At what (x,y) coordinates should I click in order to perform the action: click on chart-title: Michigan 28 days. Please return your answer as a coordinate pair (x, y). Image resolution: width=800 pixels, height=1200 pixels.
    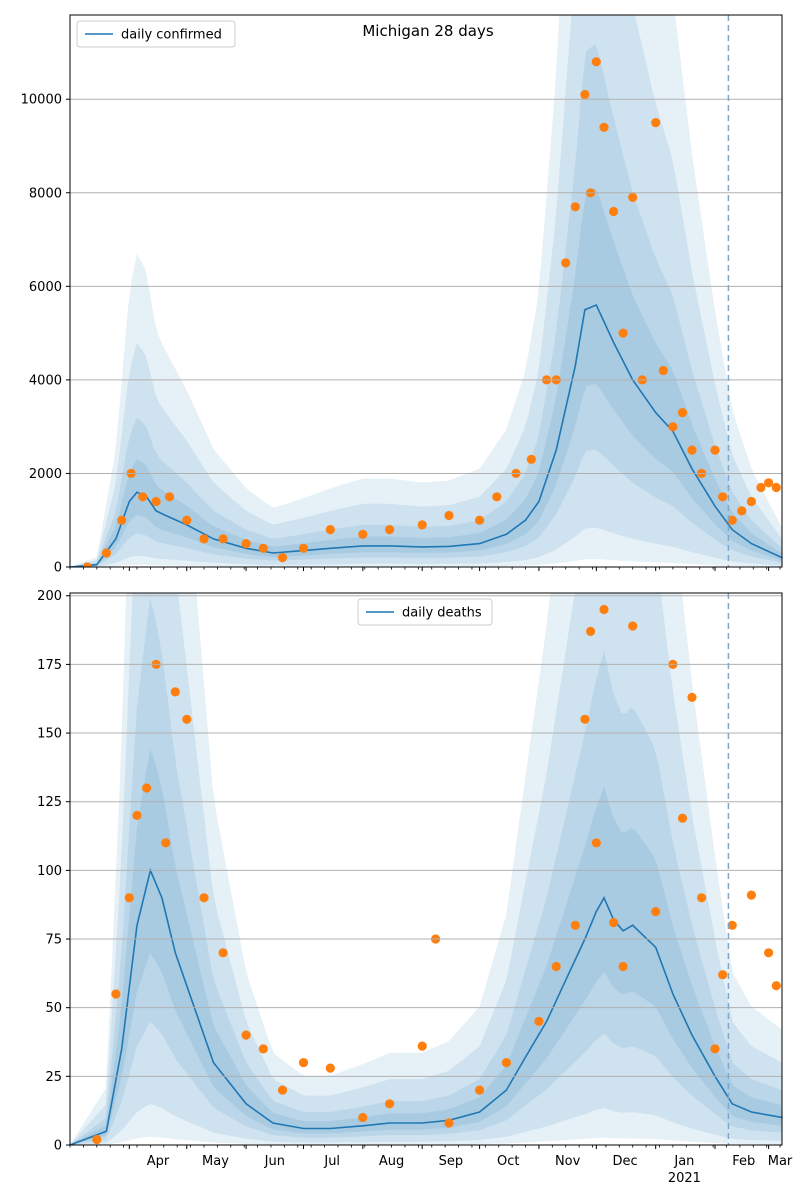
    Looking at the image, I should click on (427, 31).